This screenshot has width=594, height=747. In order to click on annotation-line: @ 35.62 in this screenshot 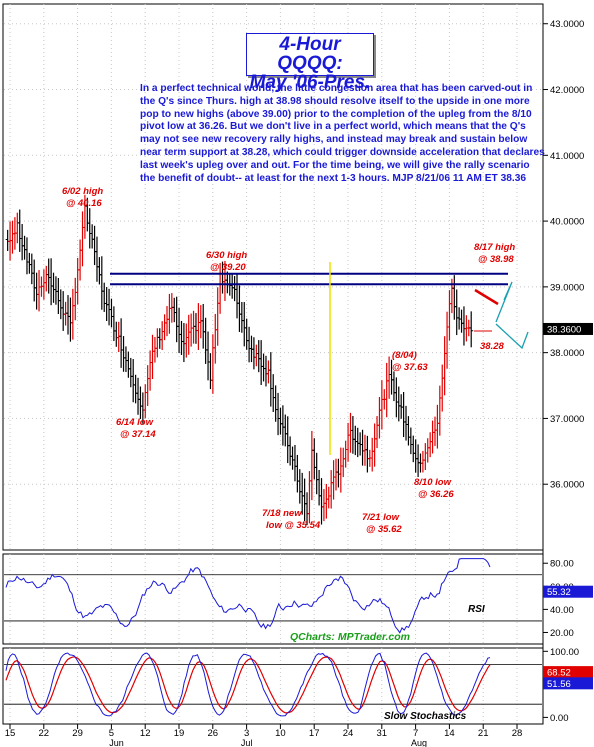, I will do `click(384, 529)`.